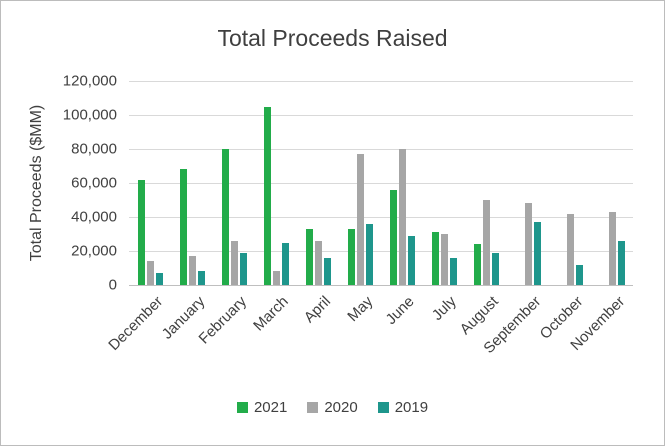 Image resolution: width=665 pixels, height=446 pixels. I want to click on bar-2021-april, so click(309, 256).